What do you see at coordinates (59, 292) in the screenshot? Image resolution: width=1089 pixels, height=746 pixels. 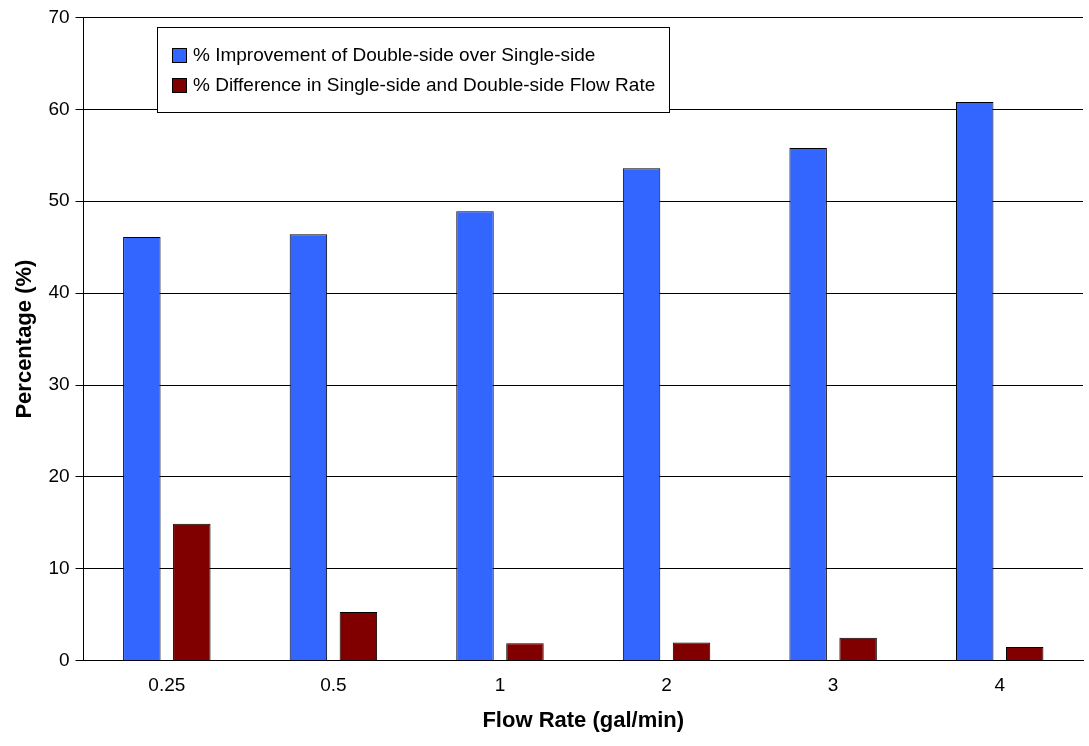 I see `y-tick-label: 40` at bounding box center [59, 292].